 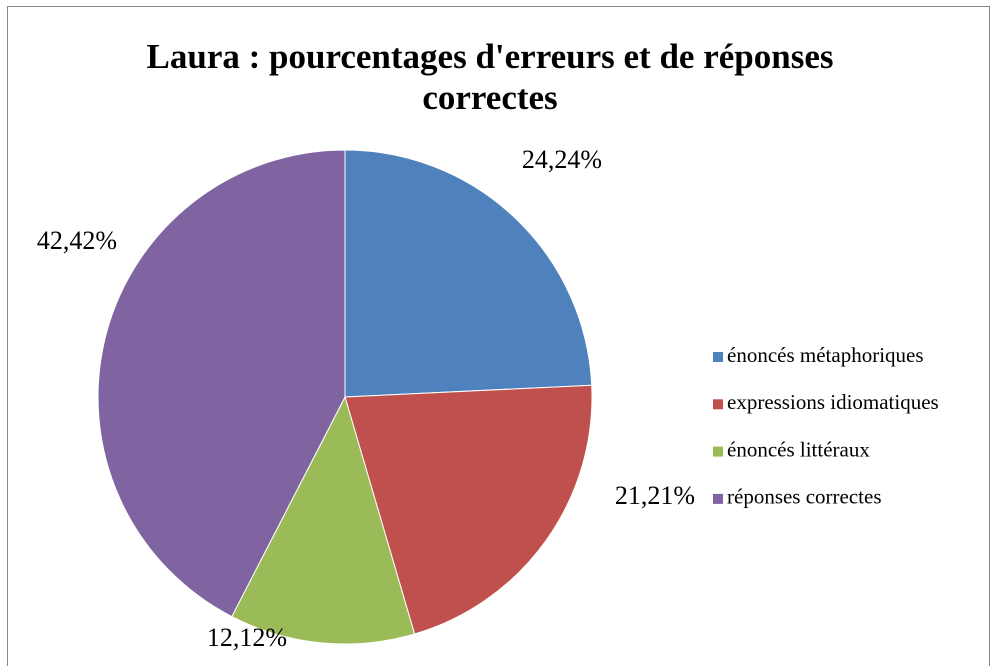 I want to click on legend-label: énoncés littéraux, so click(x=798, y=449).